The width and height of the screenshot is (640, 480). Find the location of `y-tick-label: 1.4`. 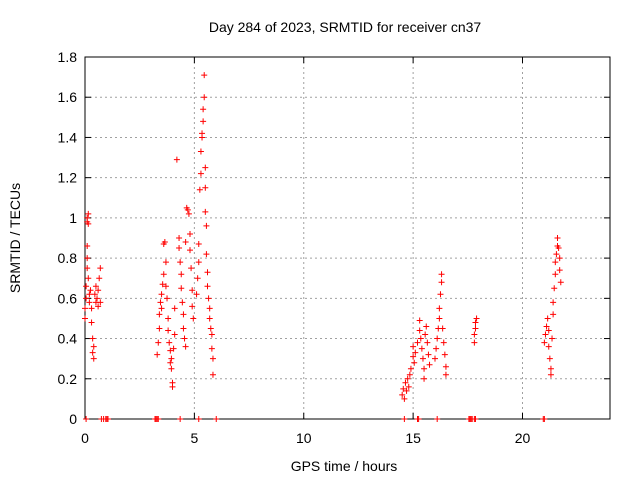

y-tick-label: 1.4 is located at coordinates (68, 137).